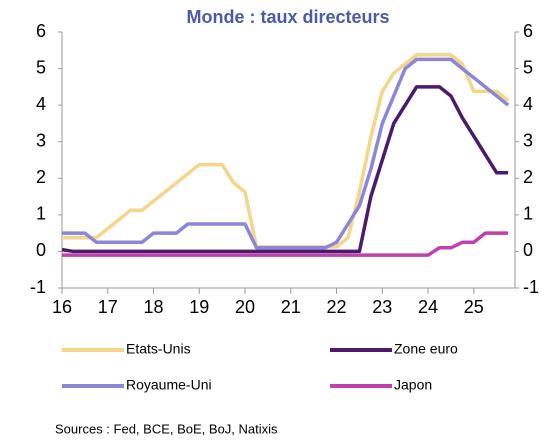 This screenshot has height=443, width=556. Describe the element at coordinates (41, 31) in the screenshot. I see `y-tick-label: 6` at that location.